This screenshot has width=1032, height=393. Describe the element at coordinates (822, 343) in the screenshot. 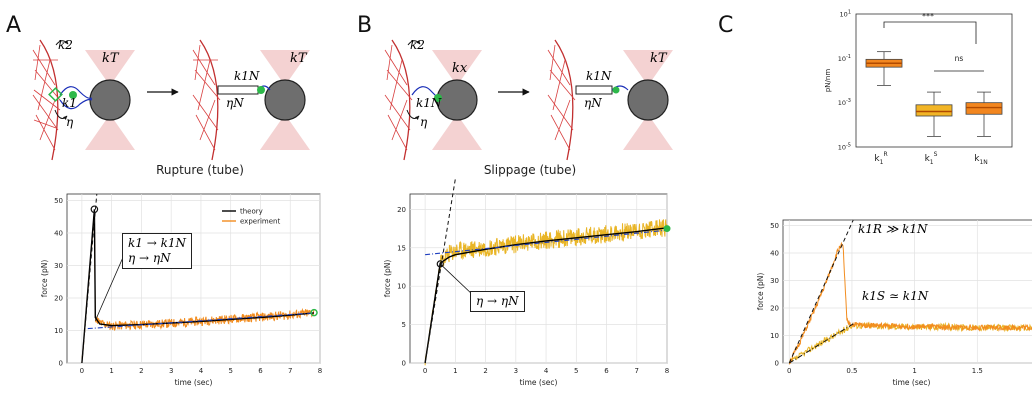

I see `fit-dashdot` at that location.